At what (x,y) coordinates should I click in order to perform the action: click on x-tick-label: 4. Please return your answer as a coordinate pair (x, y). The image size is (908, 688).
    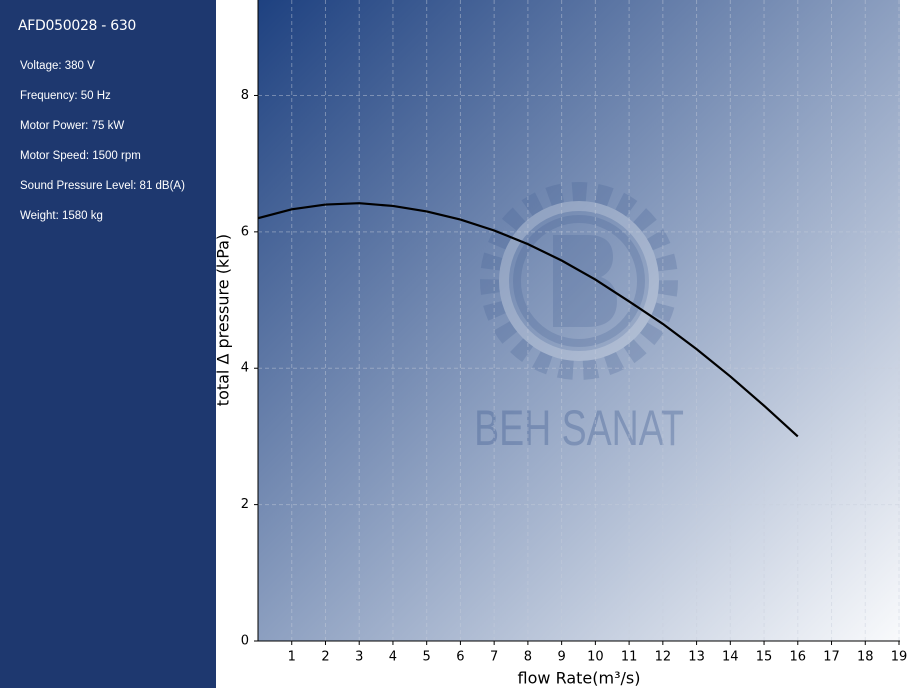
    Looking at the image, I should click on (393, 657).